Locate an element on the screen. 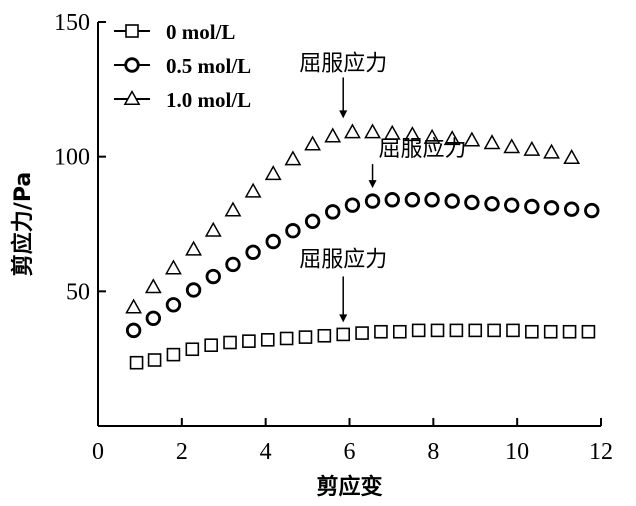 The width and height of the screenshot is (636, 506). legend-label: 1.0 mol/L is located at coordinates (208, 100).